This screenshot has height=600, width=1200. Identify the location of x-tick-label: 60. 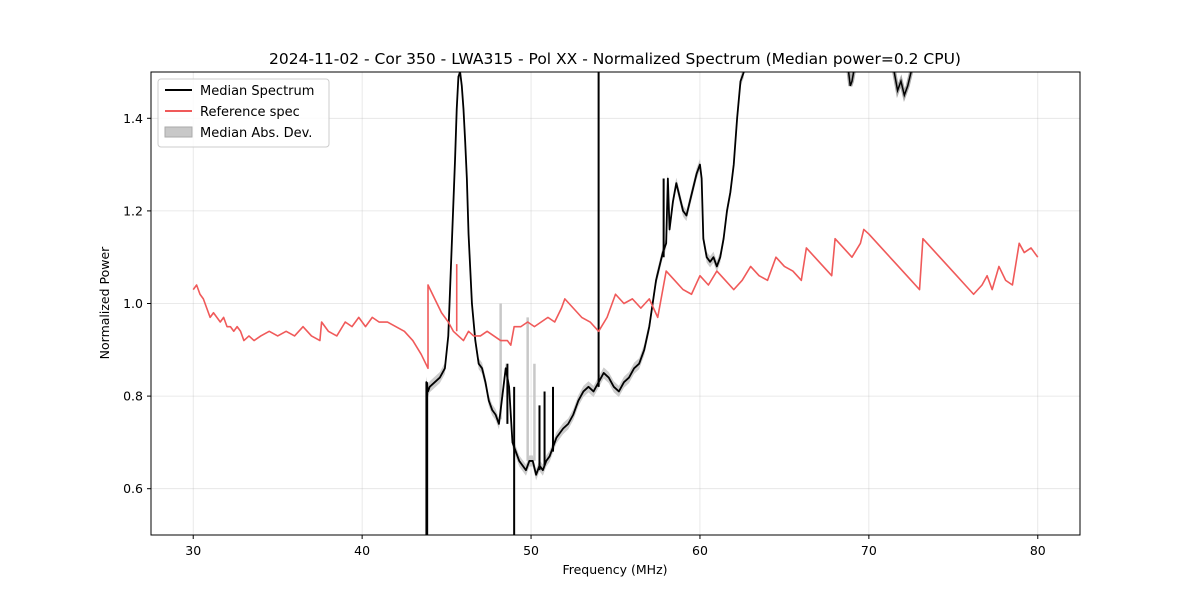
(700, 550).